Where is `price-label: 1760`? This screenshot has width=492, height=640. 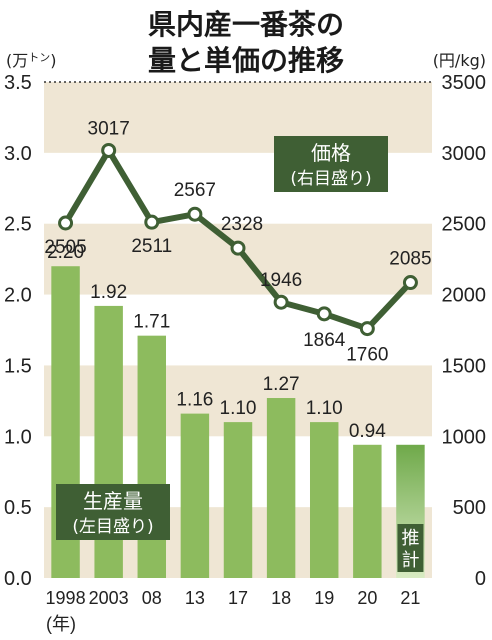 price-label: 1760 is located at coordinates (367, 355).